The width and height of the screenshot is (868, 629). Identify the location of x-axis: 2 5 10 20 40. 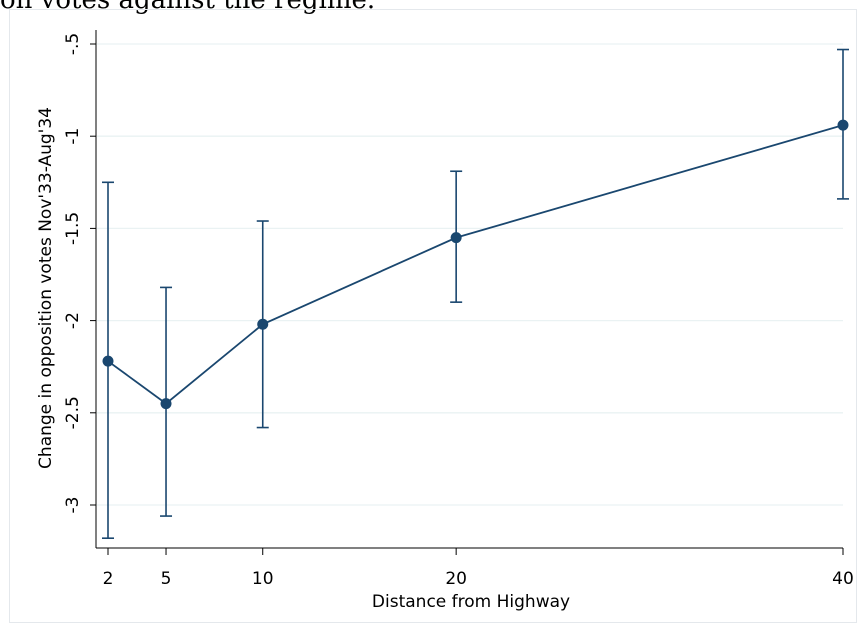
(475, 568).